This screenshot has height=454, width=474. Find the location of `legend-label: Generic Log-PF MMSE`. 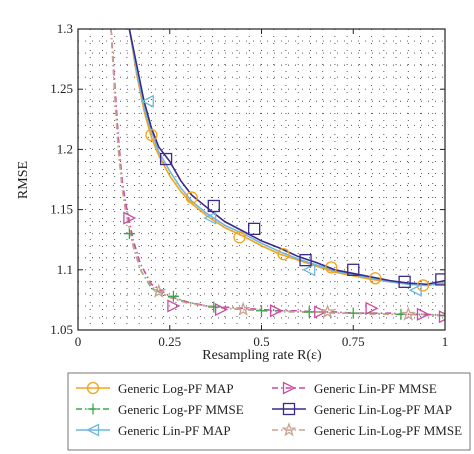

legend-label: Generic Log-PF MMSE is located at coordinates (181, 409).